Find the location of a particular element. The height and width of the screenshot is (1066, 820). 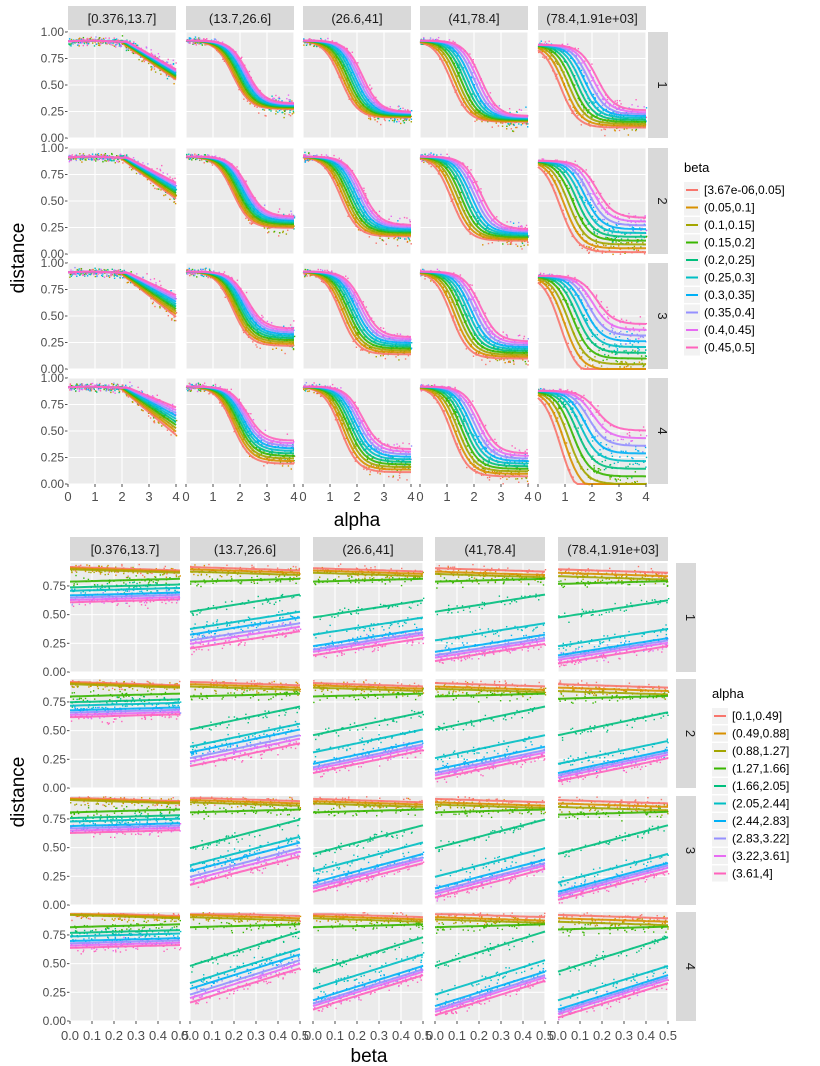

smooth-line is located at coordinates (474, 192).